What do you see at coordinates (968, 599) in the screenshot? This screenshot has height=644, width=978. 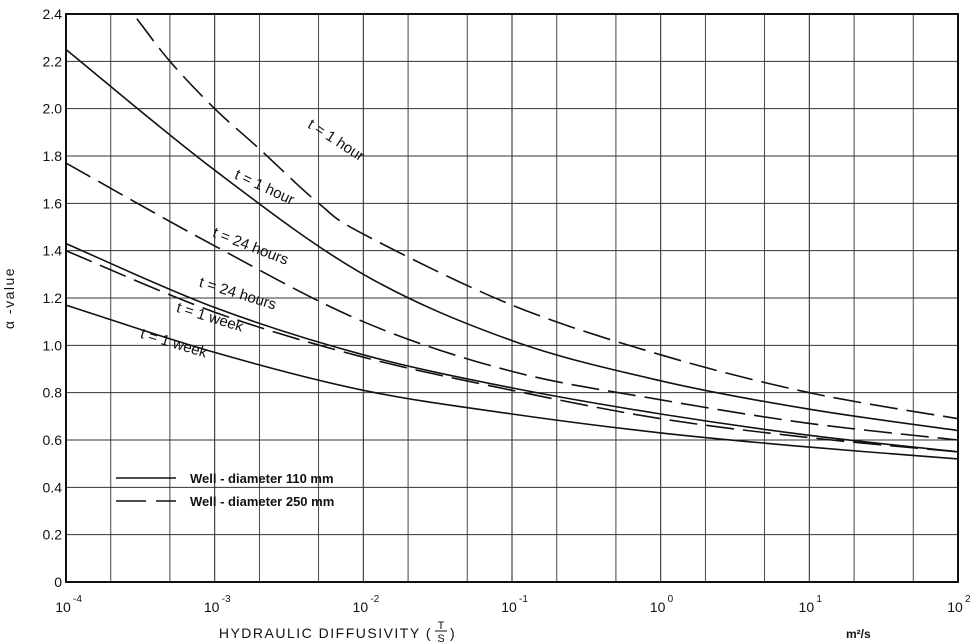 I see `x-tick-exponent: 2` at bounding box center [968, 599].